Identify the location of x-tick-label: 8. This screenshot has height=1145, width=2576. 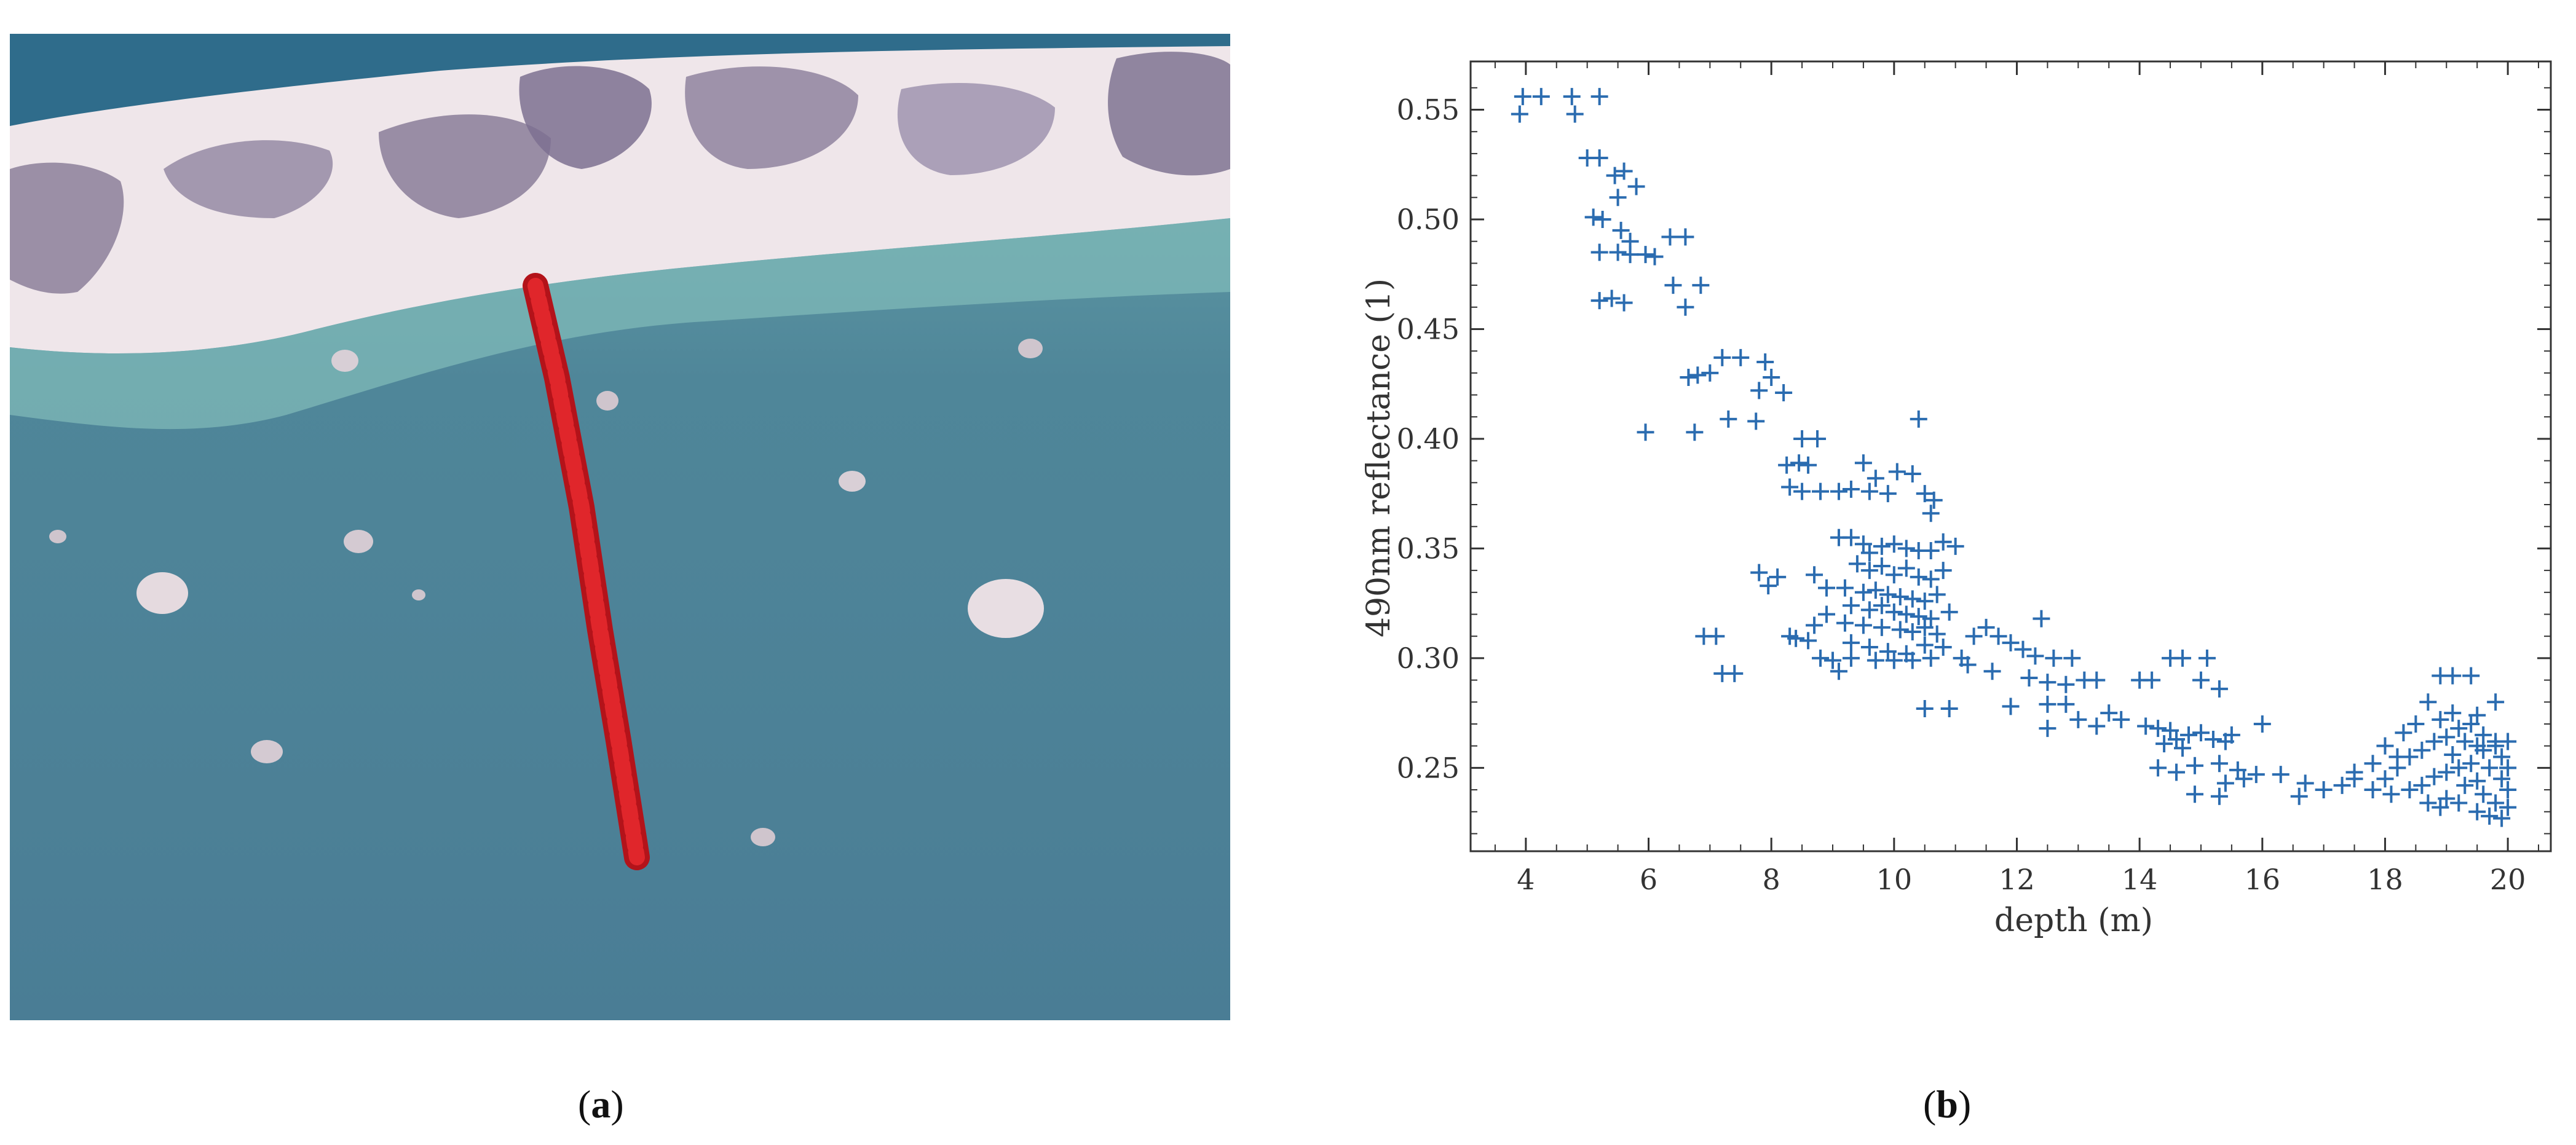
(1771, 879).